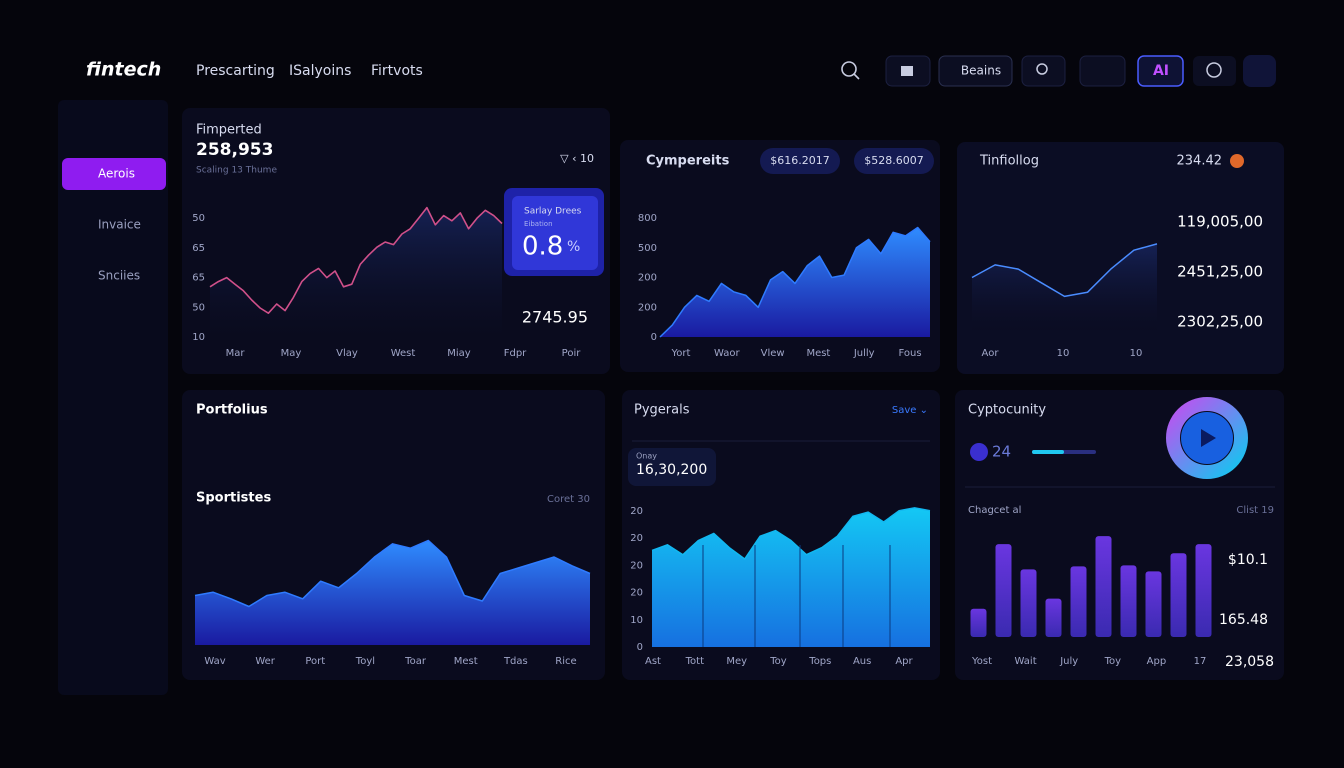  What do you see at coordinates (647, 307) in the screenshot?
I see `y-tick-label: 200` at bounding box center [647, 307].